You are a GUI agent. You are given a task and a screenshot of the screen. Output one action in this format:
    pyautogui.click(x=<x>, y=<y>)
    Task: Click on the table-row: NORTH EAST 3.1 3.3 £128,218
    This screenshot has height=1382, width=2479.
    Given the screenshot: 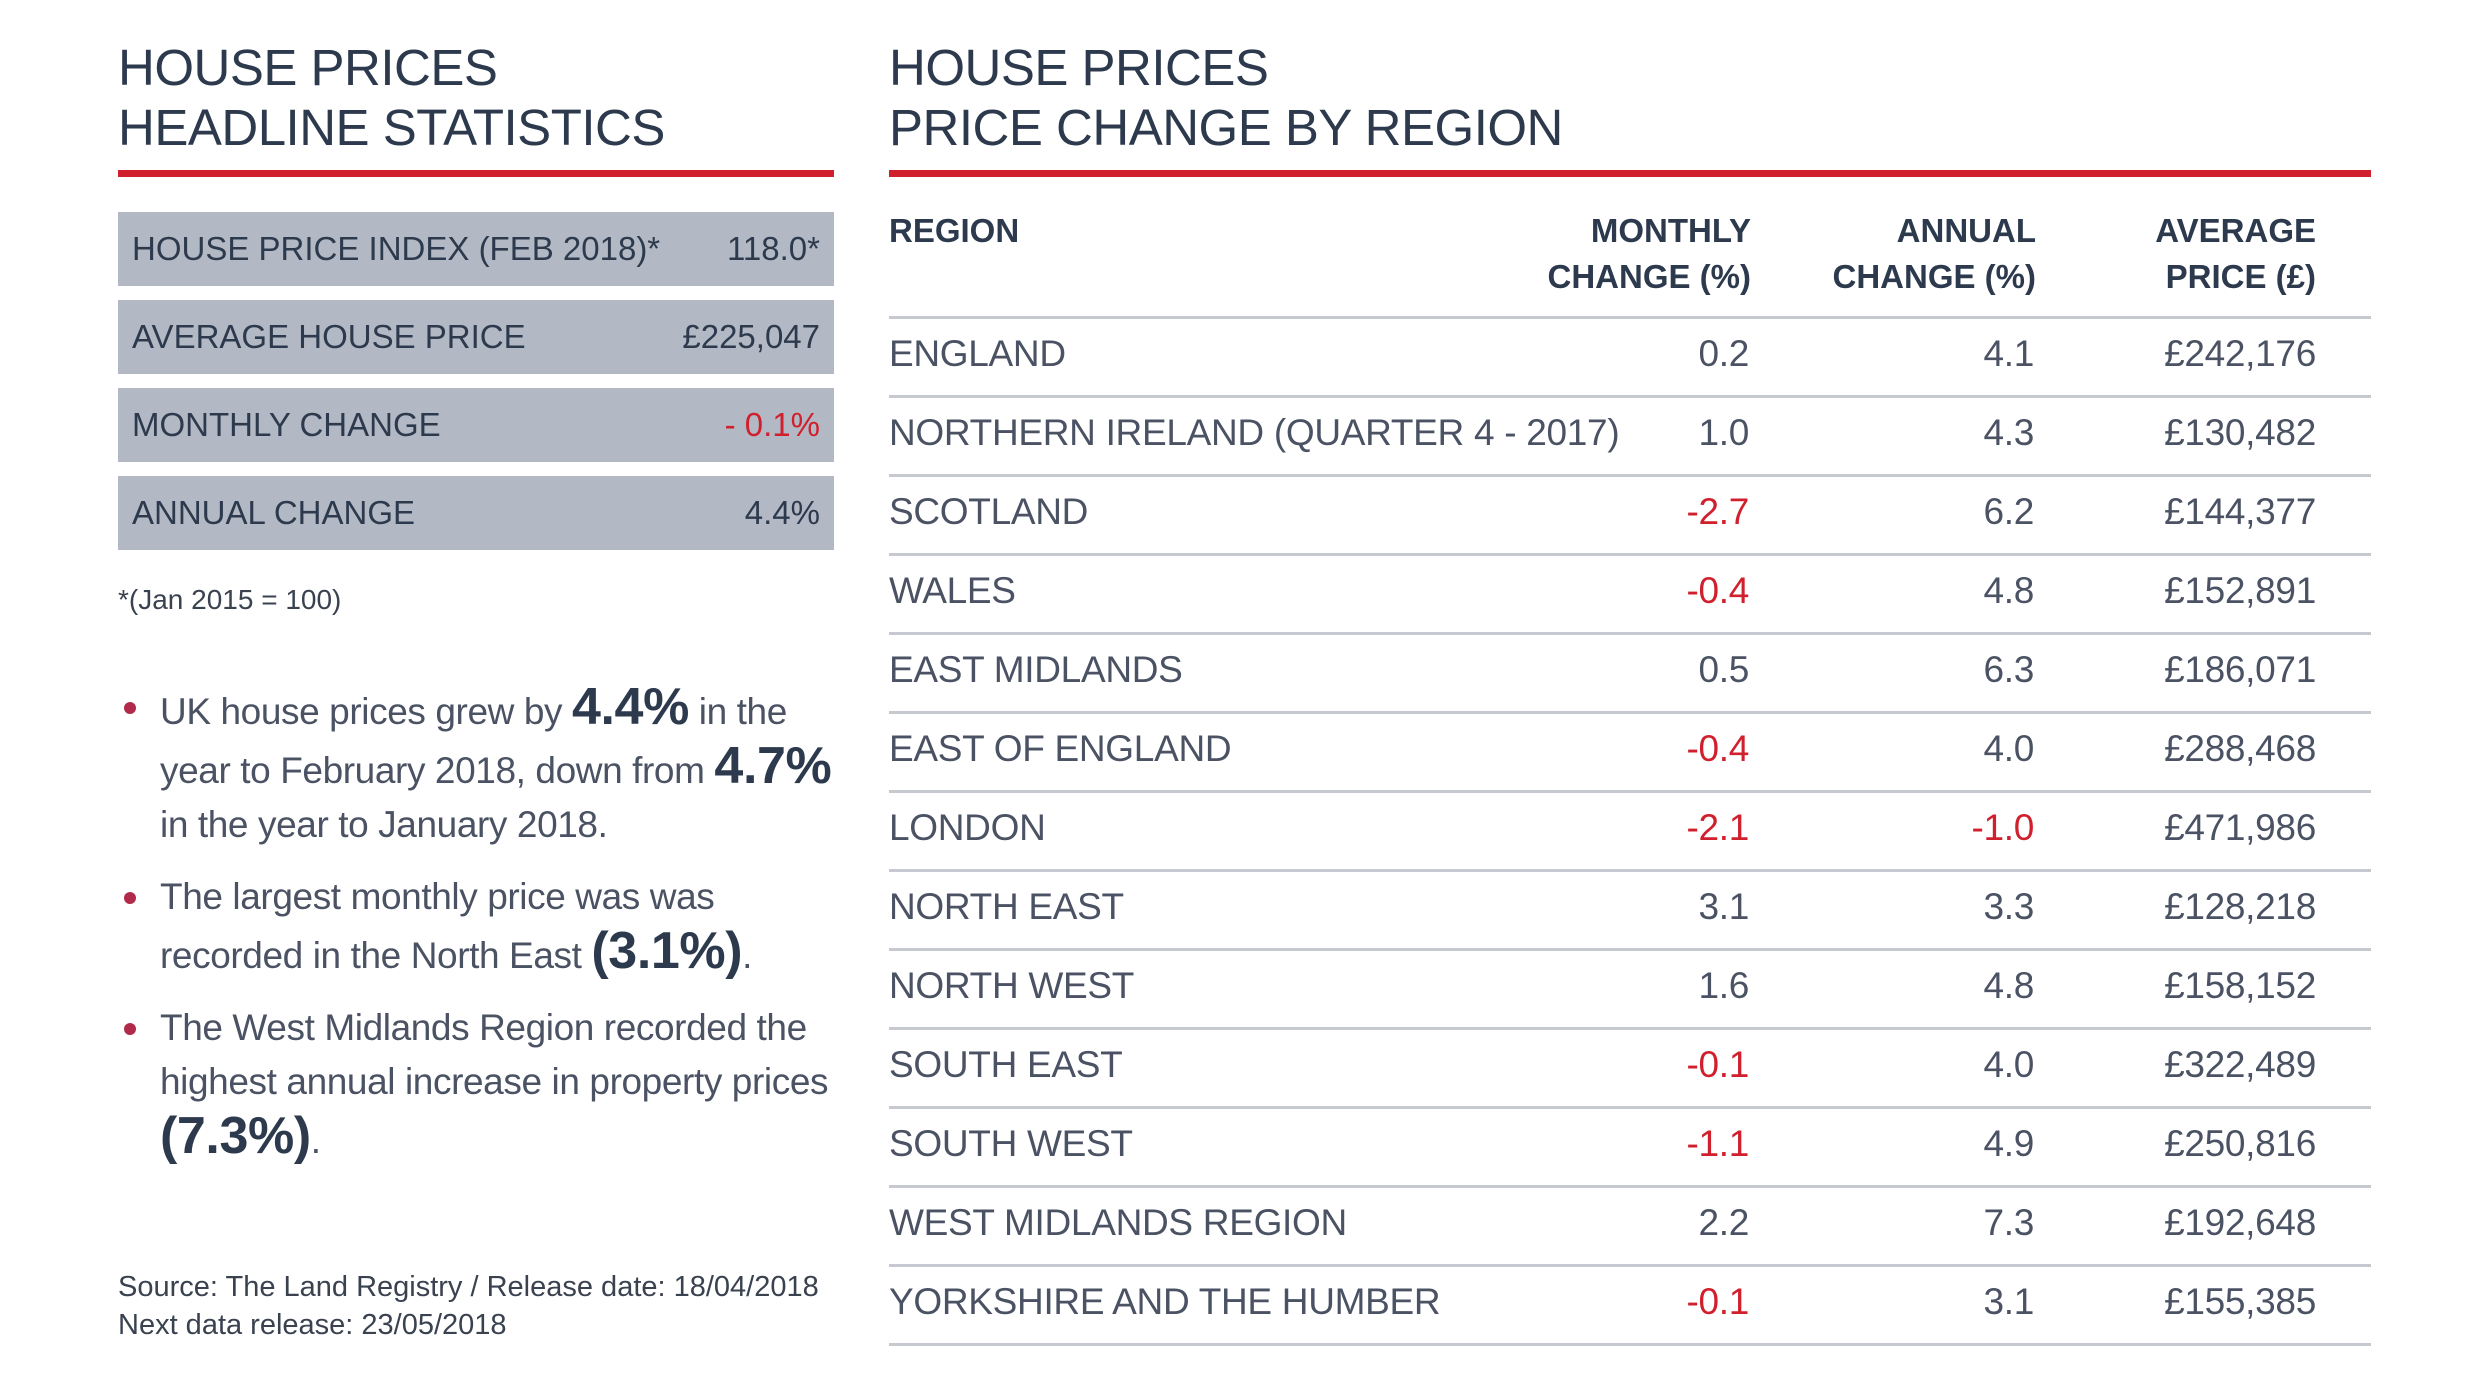 What is the action you would take?
    pyautogui.click(x=1630, y=911)
    